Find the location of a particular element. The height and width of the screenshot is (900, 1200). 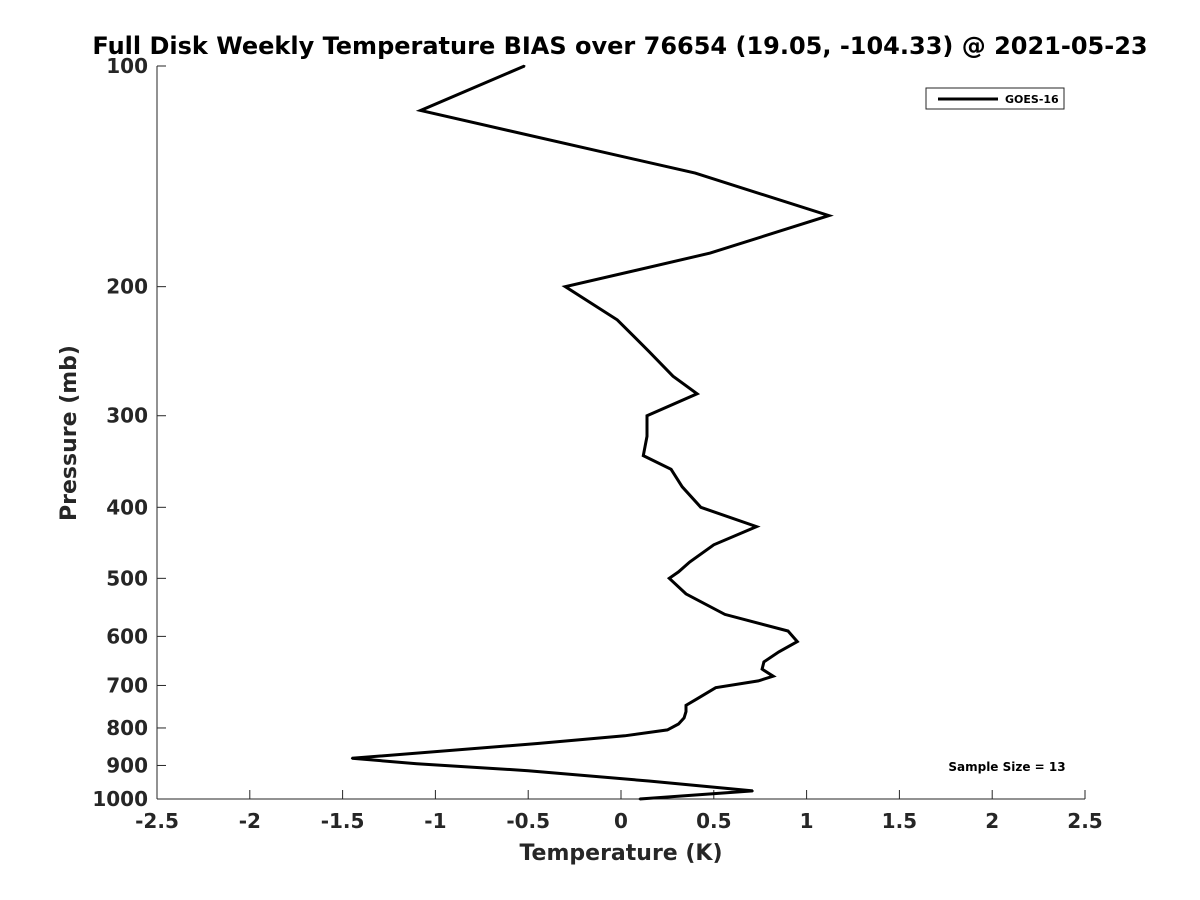

y-ticks: 100 200 300 400 500 600 700 800 900 1000 is located at coordinates (129, 432).